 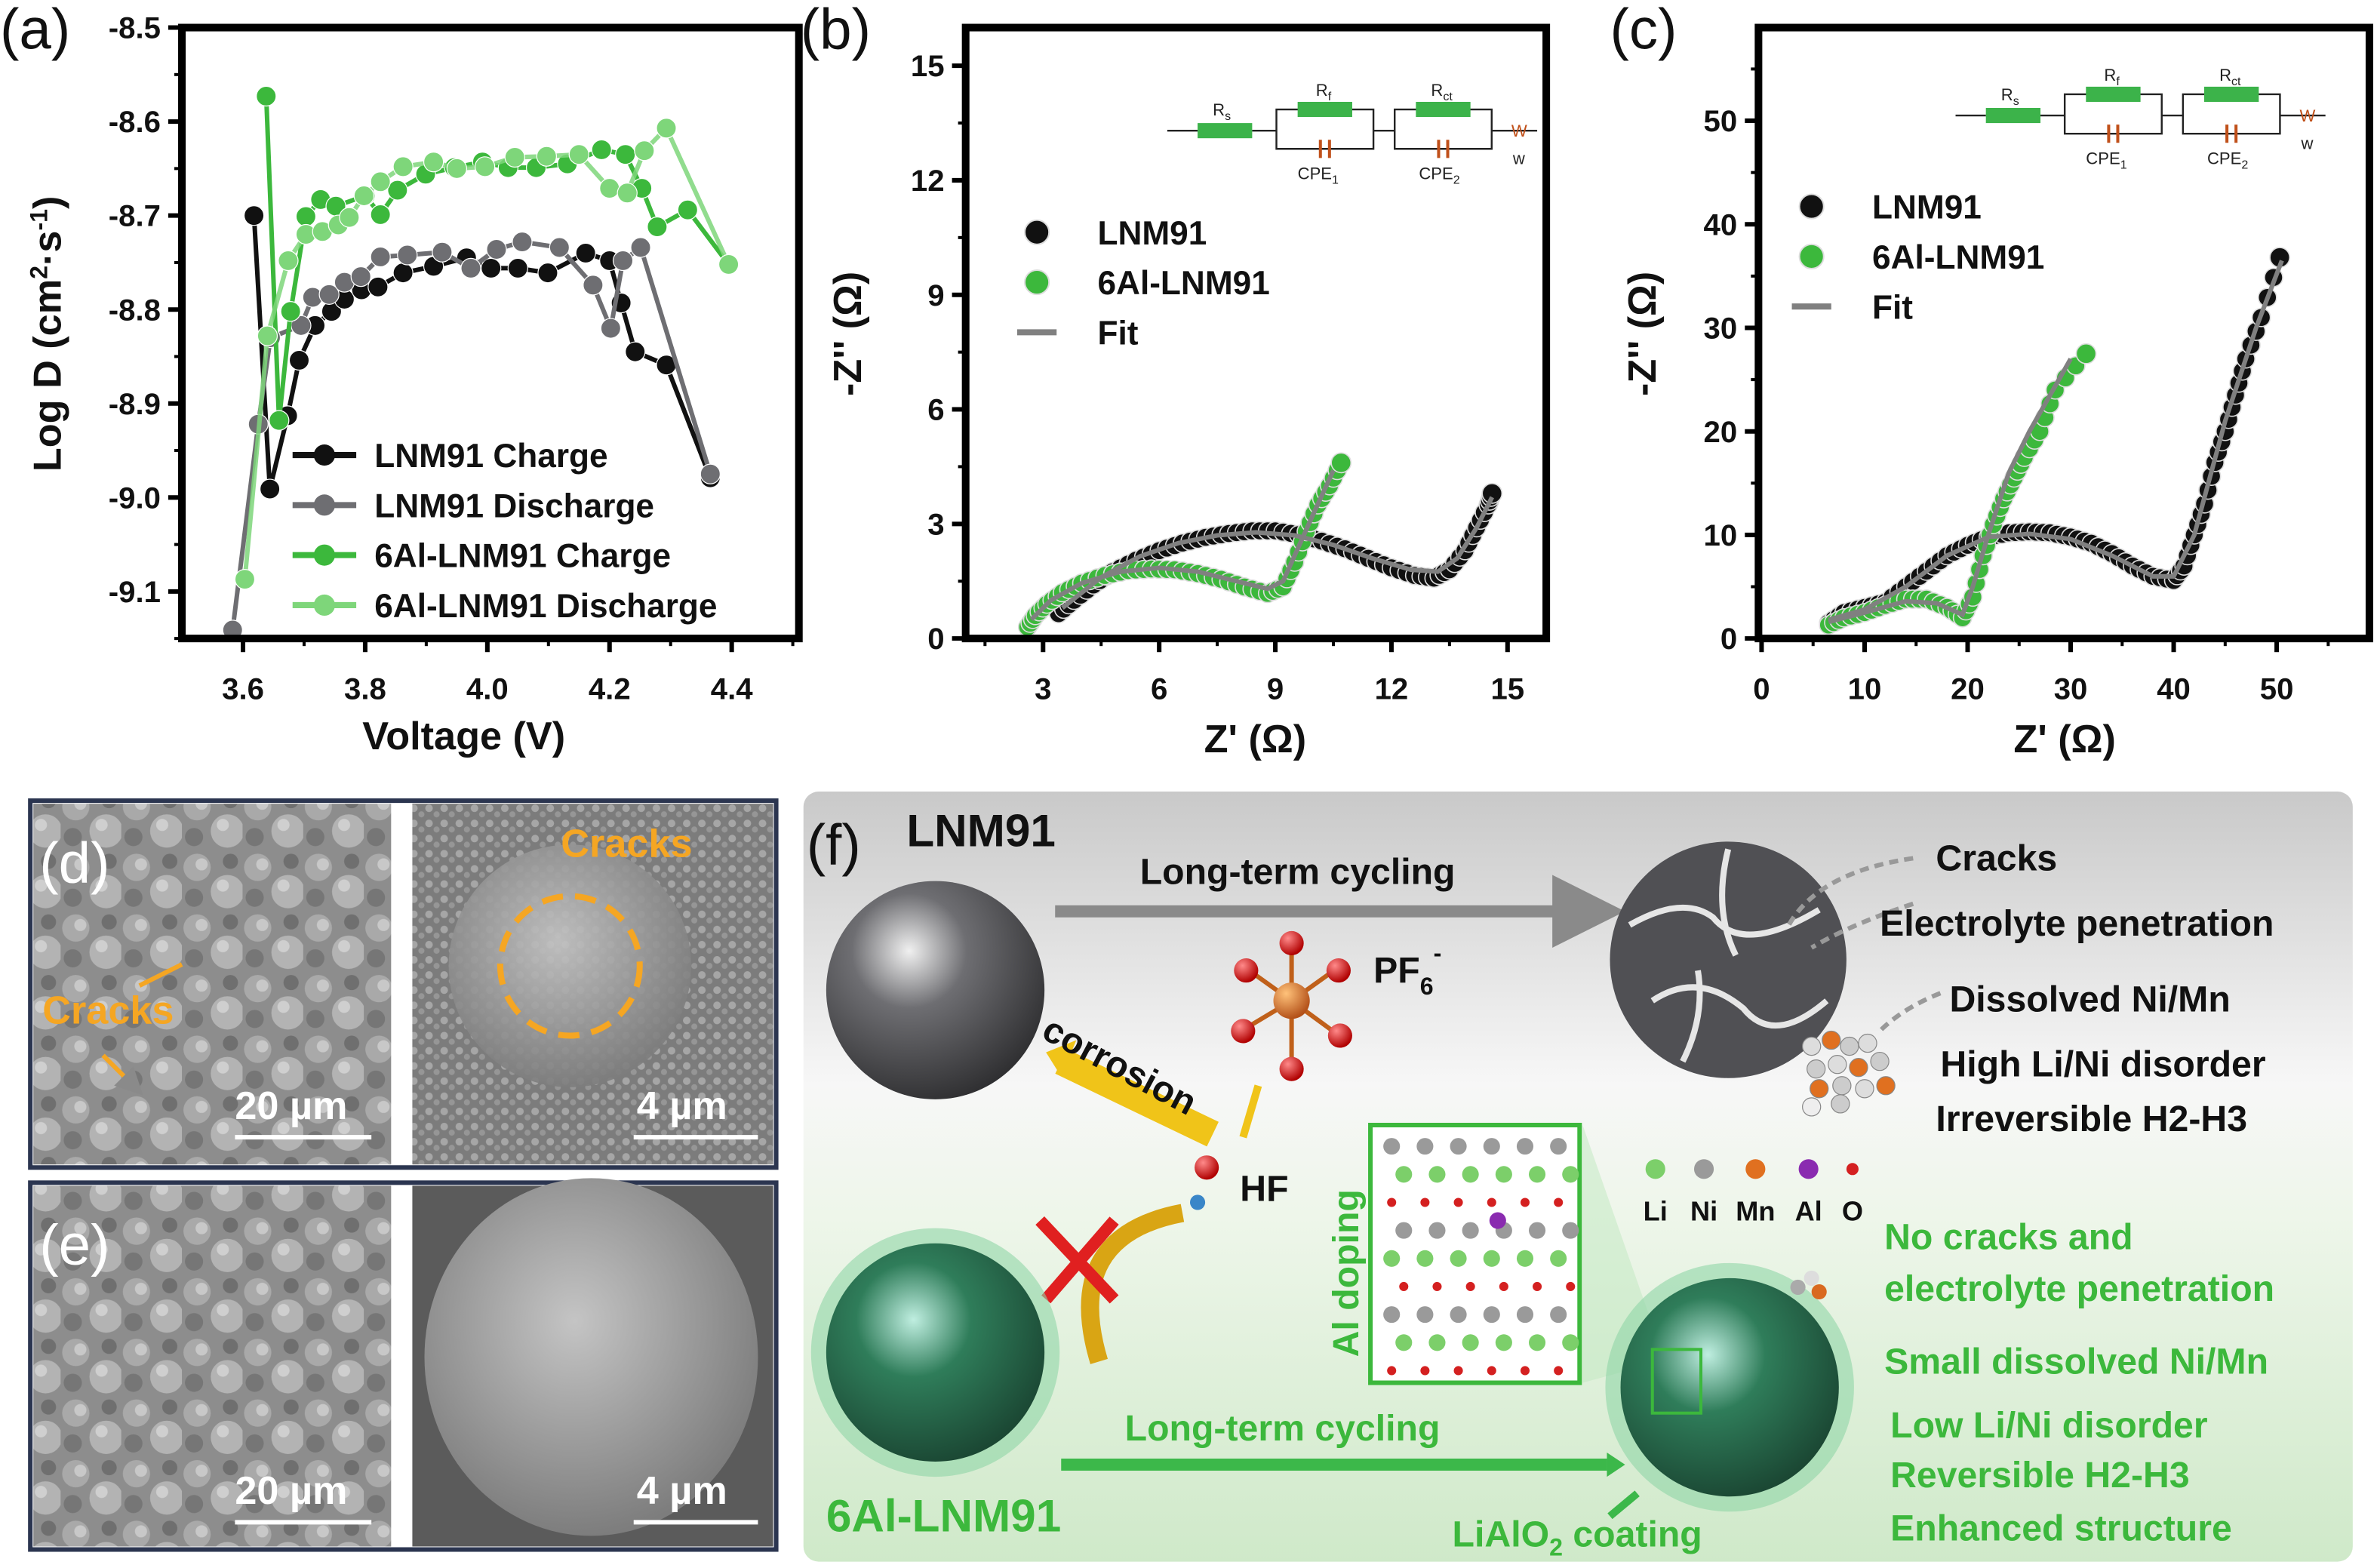 I want to click on resistor-rs, so click(x=1225, y=131).